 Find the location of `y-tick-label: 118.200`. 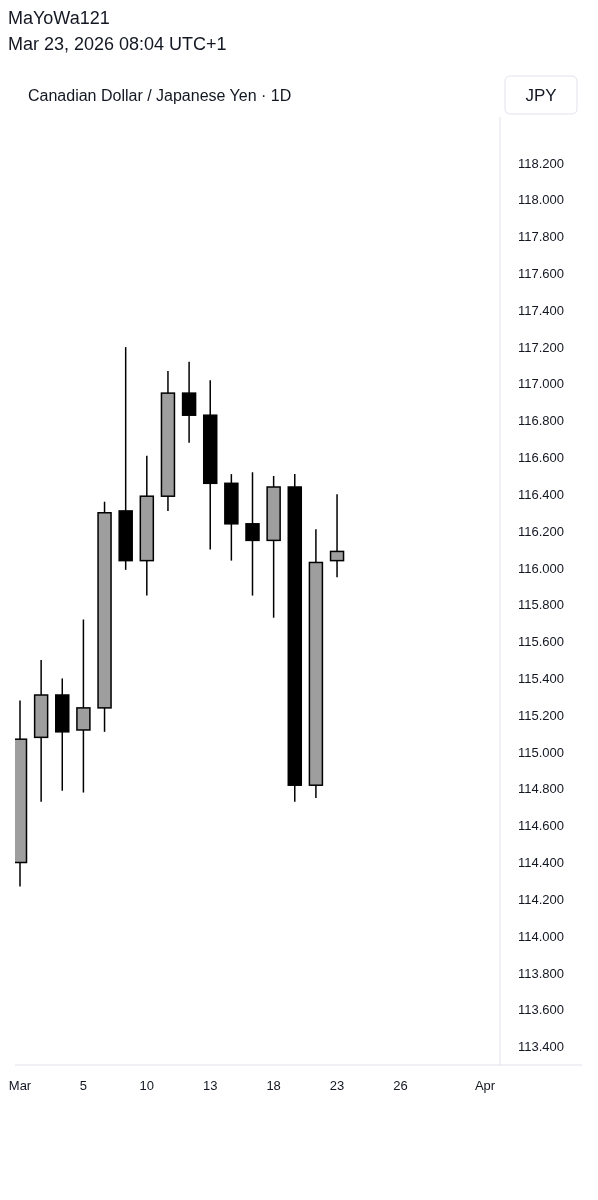

y-tick-label: 118.200 is located at coordinates (541, 163).